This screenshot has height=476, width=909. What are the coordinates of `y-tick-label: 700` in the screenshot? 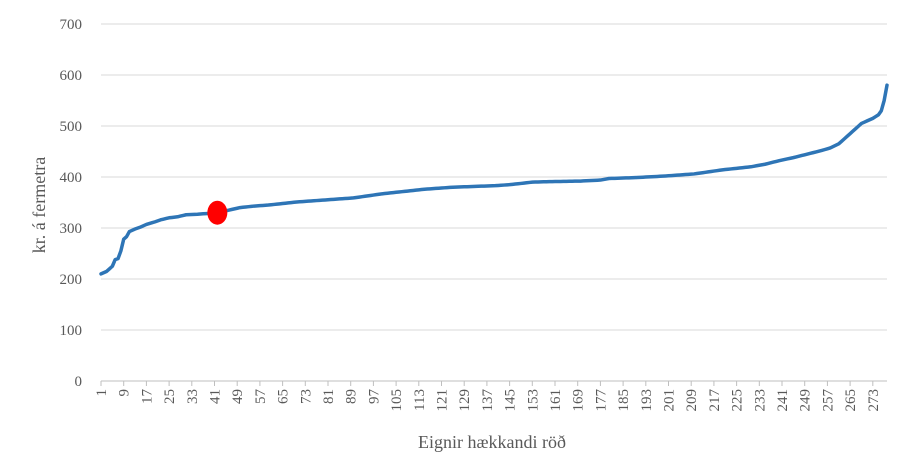 It's located at (71, 25).